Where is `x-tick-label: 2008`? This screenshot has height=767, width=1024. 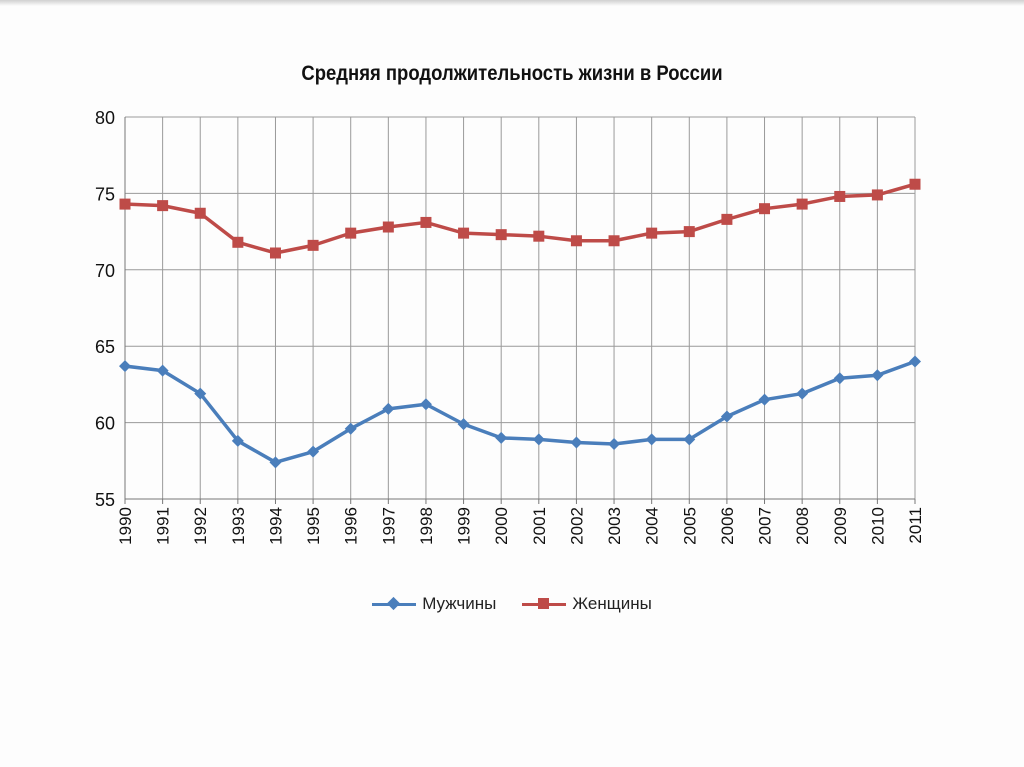
x-tick-label: 2008 is located at coordinates (802, 526).